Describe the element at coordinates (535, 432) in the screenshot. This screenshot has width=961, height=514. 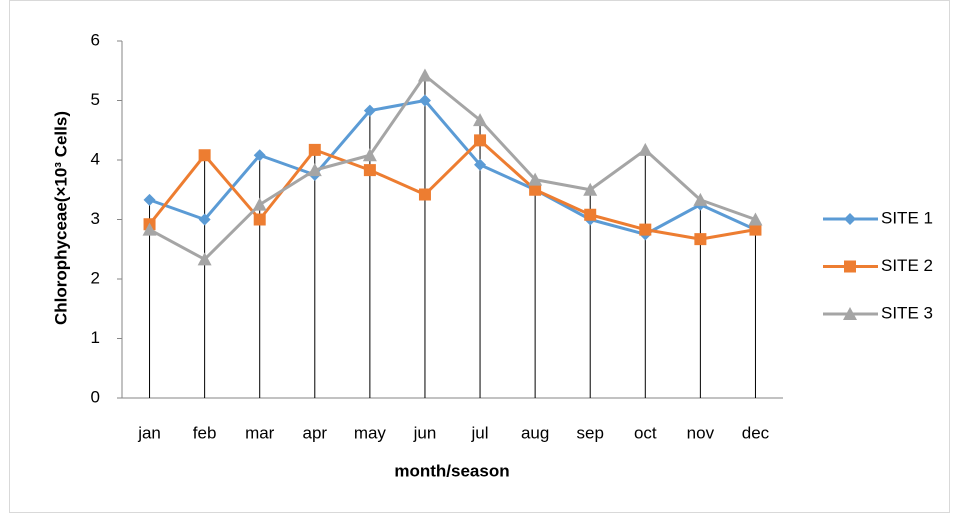
I see `x-tick-label: aug` at that location.